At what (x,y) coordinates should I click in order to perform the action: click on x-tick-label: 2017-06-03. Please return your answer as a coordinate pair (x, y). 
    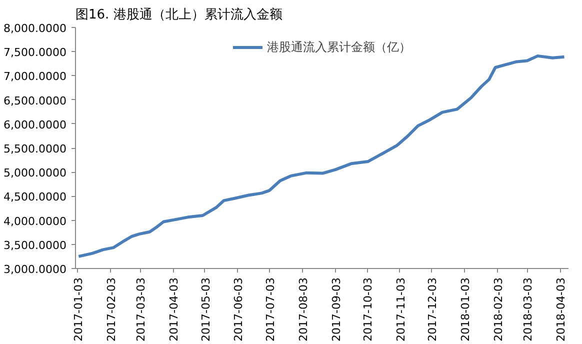
    Looking at the image, I should click on (239, 309).